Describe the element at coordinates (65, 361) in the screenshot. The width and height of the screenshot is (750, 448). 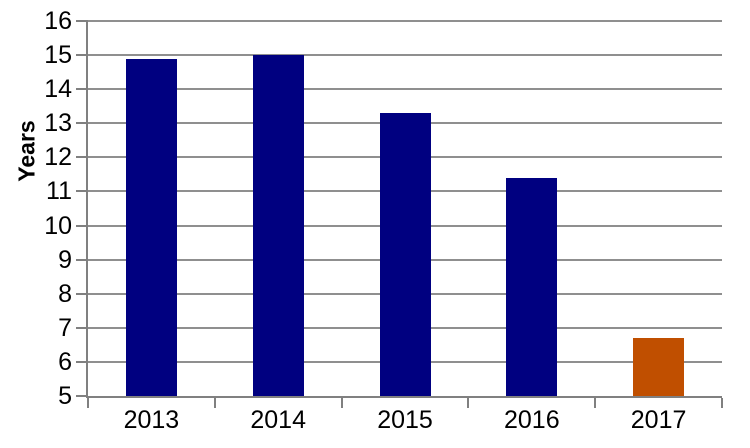
I see `y-axis-tick-label: 6` at that location.